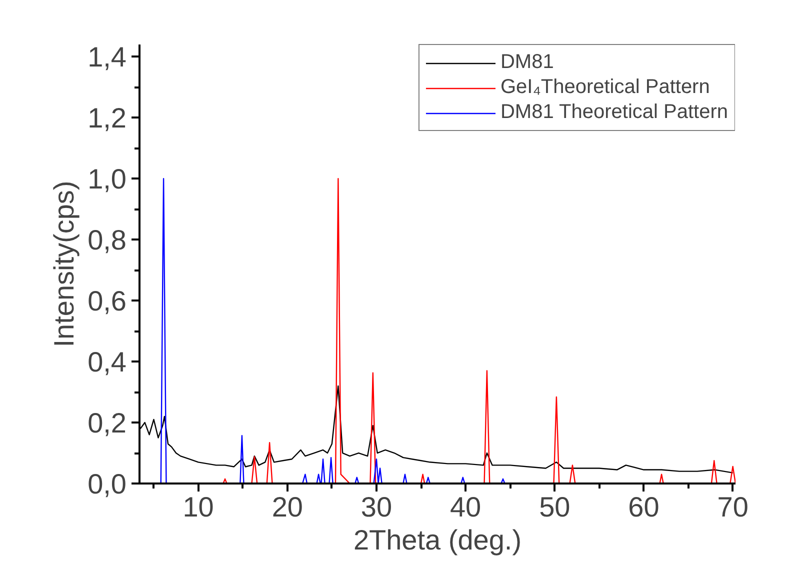 This screenshot has height=583, width=795. Describe the element at coordinates (107, 118) in the screenshot. I see `y-tick-label: 1,2` at that location.